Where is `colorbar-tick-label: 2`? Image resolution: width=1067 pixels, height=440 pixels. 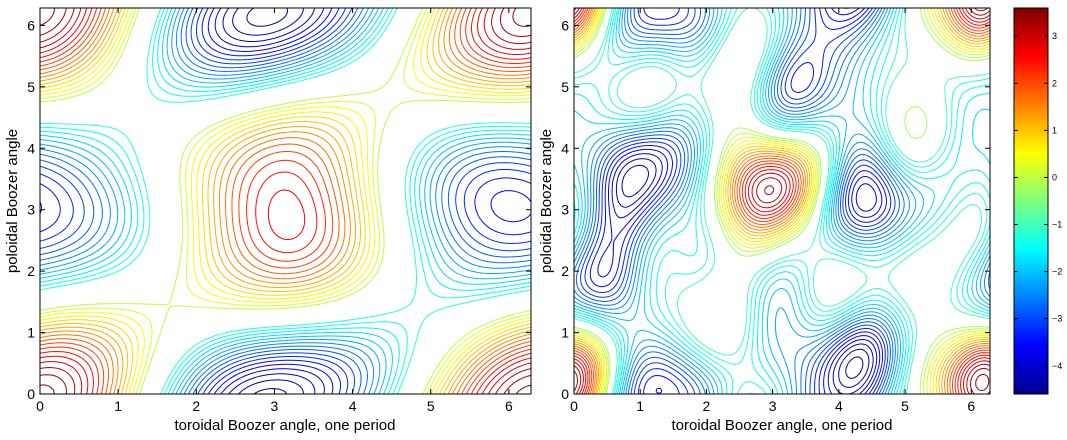 colorbar-tick-label: 2 is located at coordinates (1054, 83).